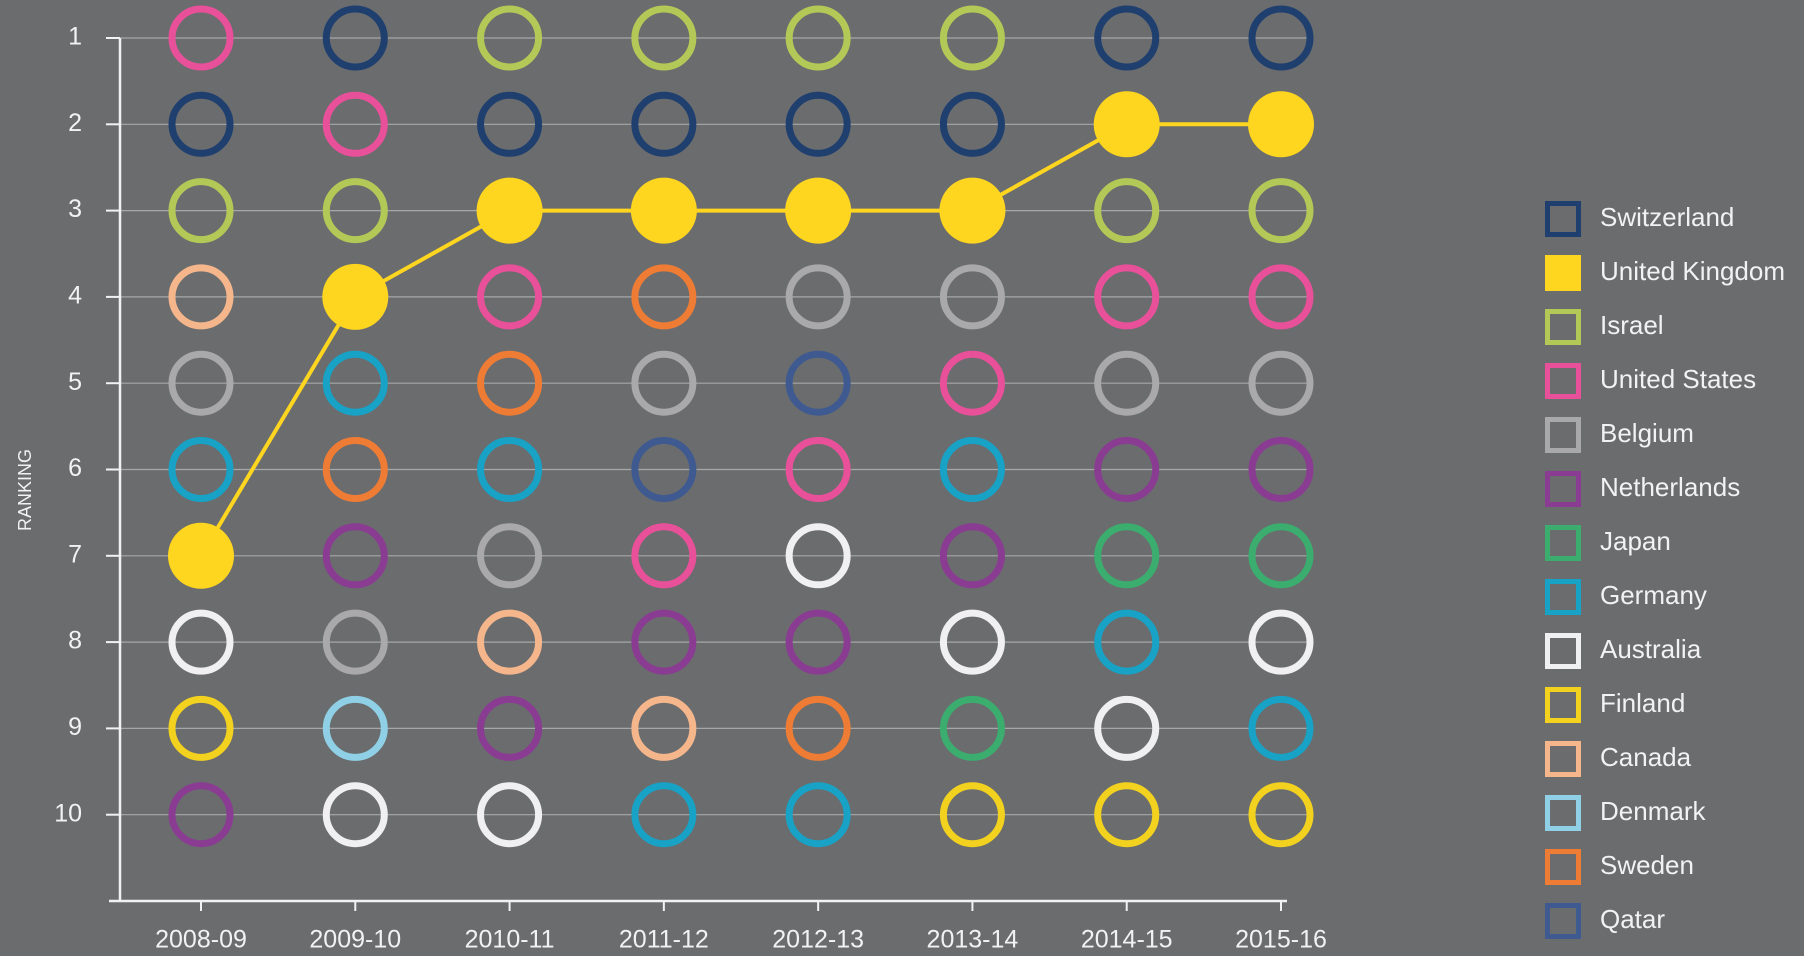  Describe the element at coordinates (1651, 649) in the screenshot. I see `legend-label: Australia` at that location.